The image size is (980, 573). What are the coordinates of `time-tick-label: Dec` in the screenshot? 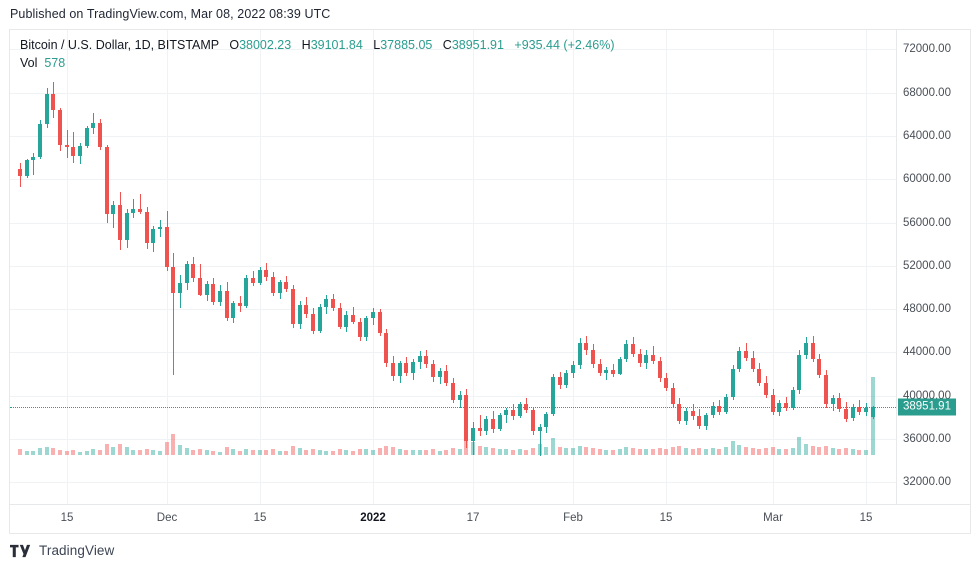 It's located at (167, 518).